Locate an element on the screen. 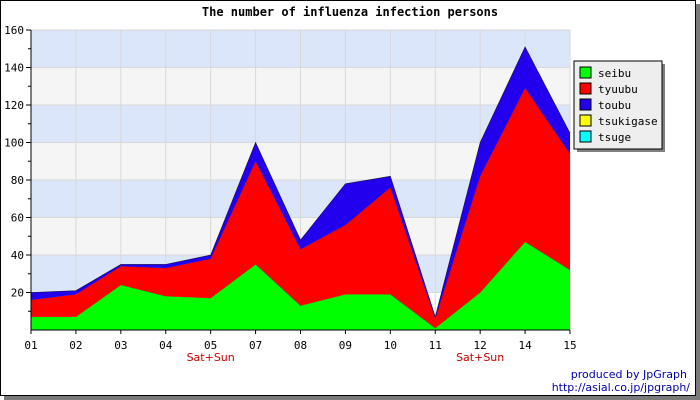  legend-swatch-tsuge is located at coordinates (585, 136).